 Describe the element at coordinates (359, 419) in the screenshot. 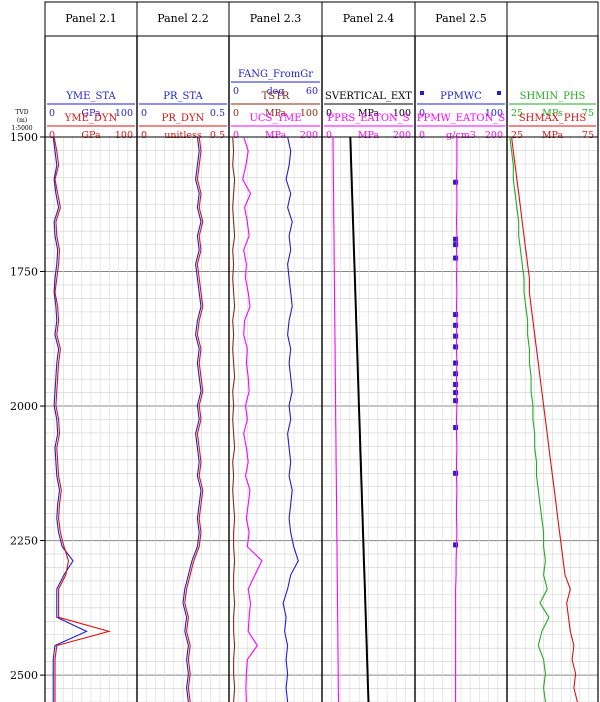

I see `curve-svertical_ext` at that location.